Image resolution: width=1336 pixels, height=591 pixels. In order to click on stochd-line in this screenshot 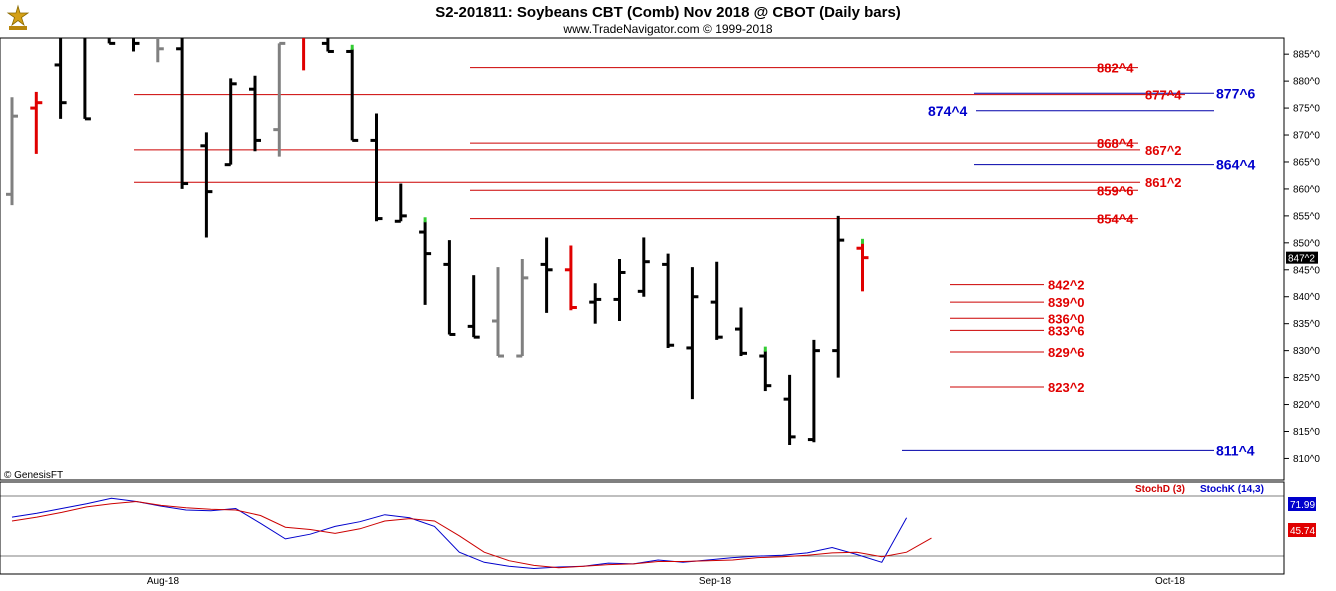, I will do `click(471, 534)`.